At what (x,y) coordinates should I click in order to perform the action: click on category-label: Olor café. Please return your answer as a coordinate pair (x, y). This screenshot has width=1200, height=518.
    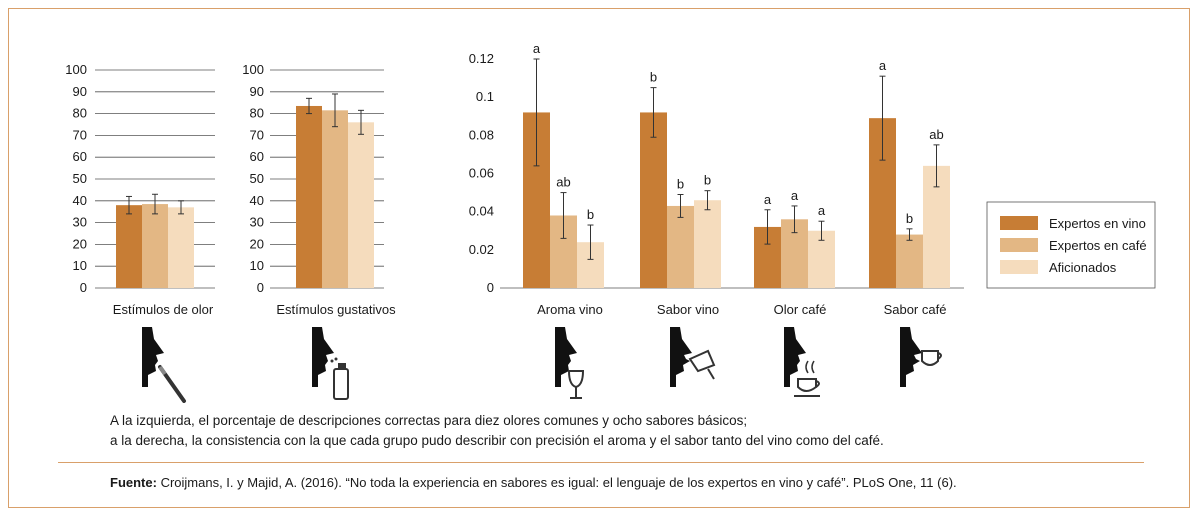
    Looking at the image, I should click on (800, 309).